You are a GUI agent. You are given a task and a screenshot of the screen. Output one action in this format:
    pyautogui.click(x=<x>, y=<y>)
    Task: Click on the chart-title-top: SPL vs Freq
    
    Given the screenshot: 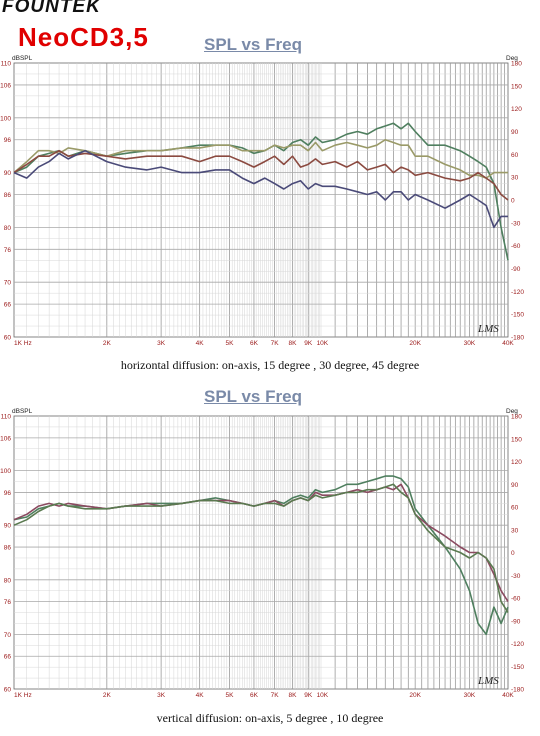 What is the action you would take?
    pyautogui.click(x=253, y=44)
    